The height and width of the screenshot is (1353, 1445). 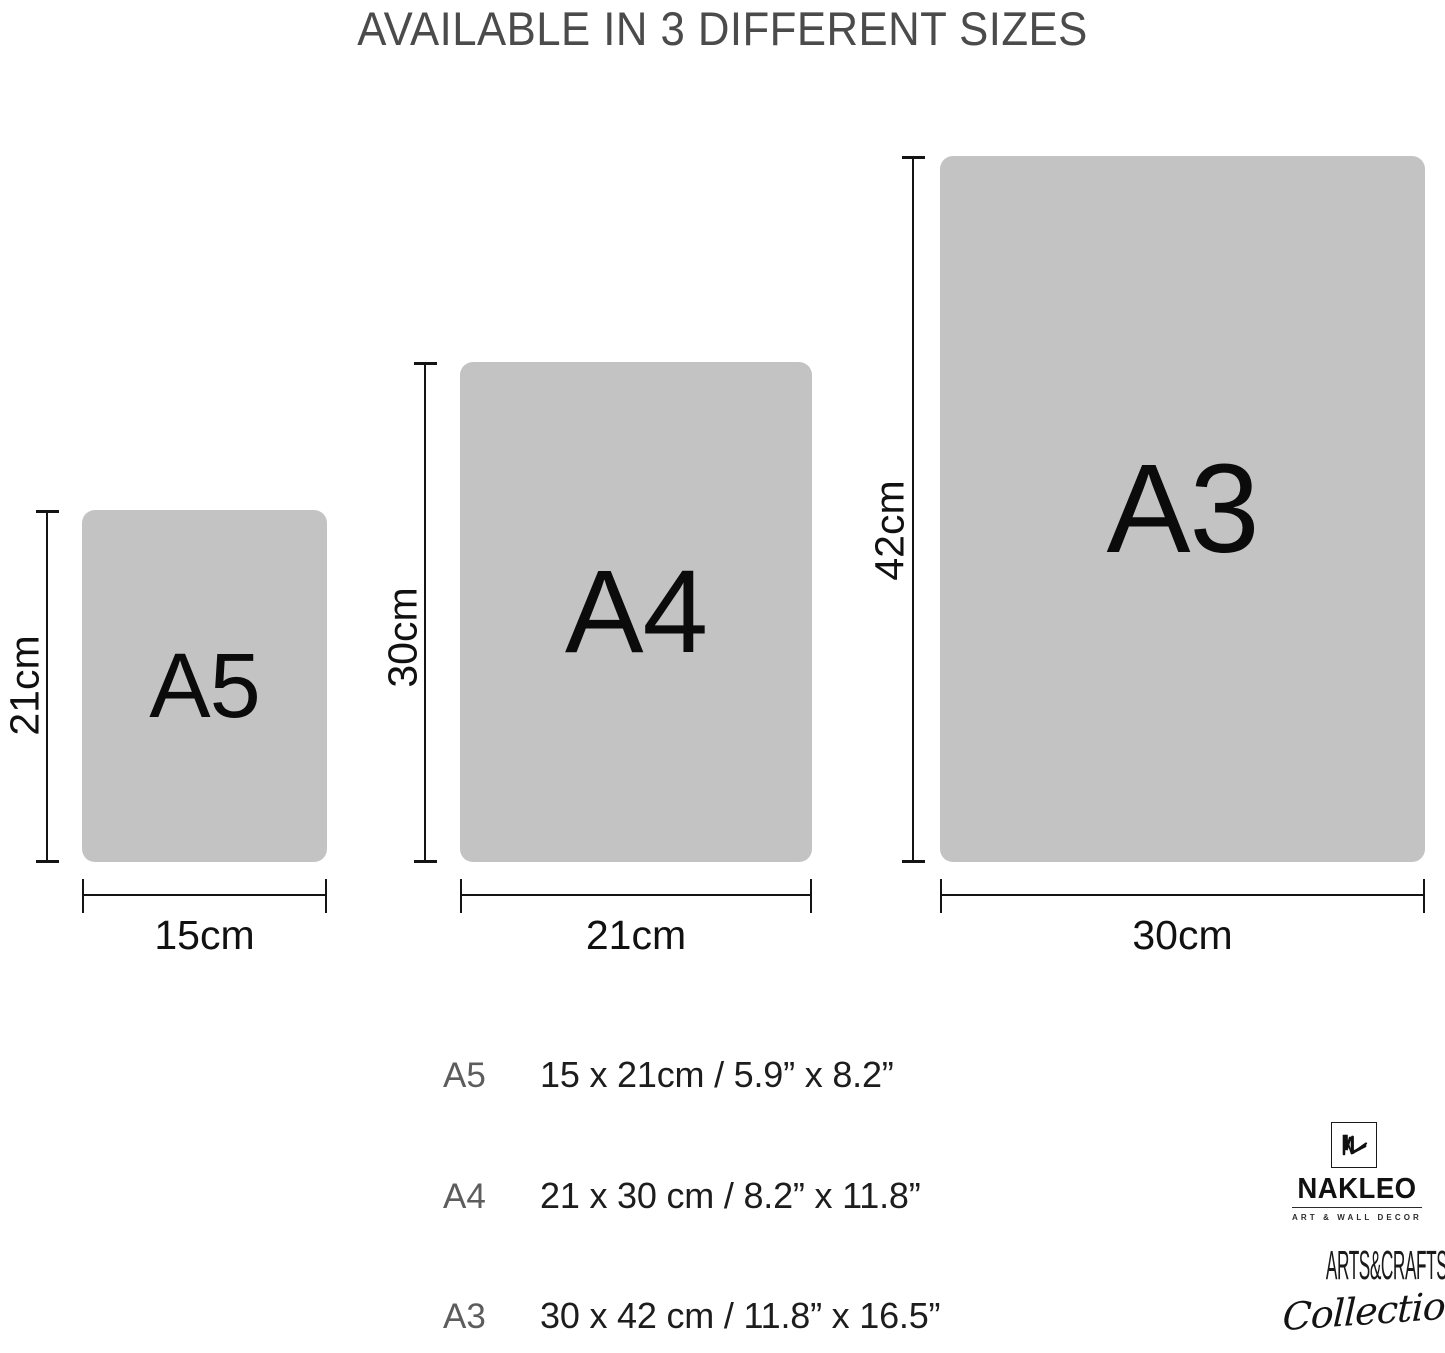 I want to click on size-swatch-a4: A4, so click(x=636, y=612).